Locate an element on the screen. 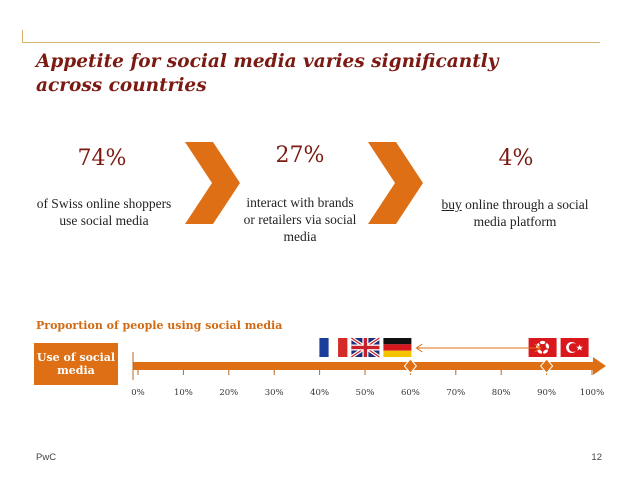  header-rule is located at coordinates (311, 42).